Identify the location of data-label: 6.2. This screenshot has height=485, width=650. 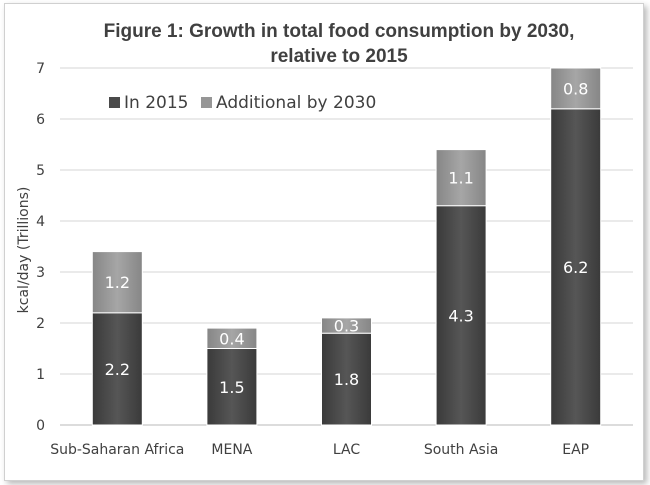
(575, 267).